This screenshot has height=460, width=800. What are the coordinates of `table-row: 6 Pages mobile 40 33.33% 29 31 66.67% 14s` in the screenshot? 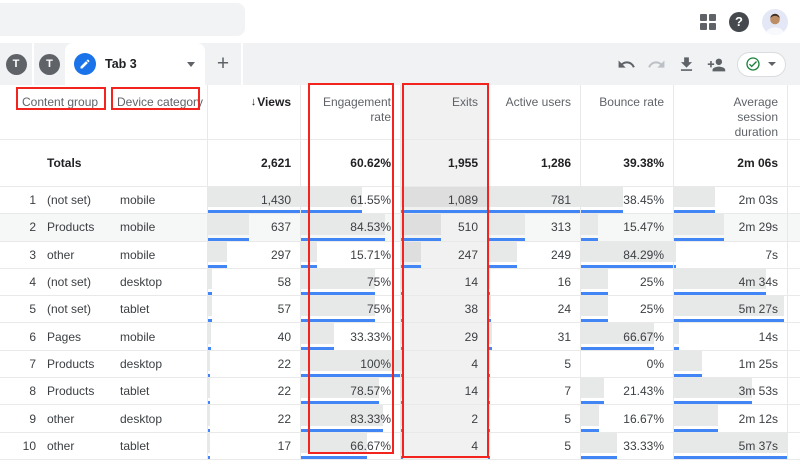 It's located at (400, 337).